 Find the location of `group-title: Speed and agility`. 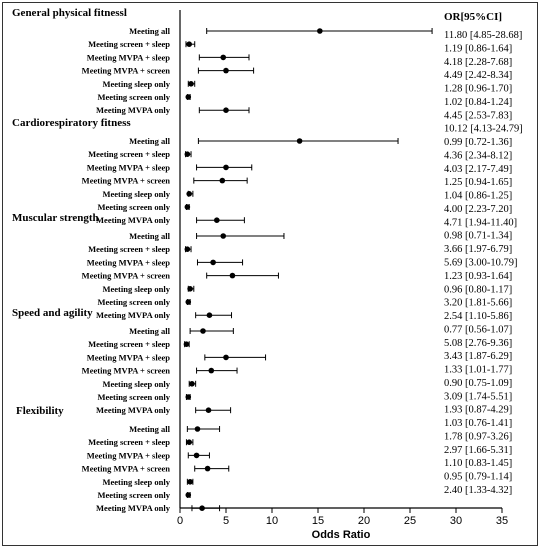

group-title: Speed and agility is located at coordinates (52, 313).